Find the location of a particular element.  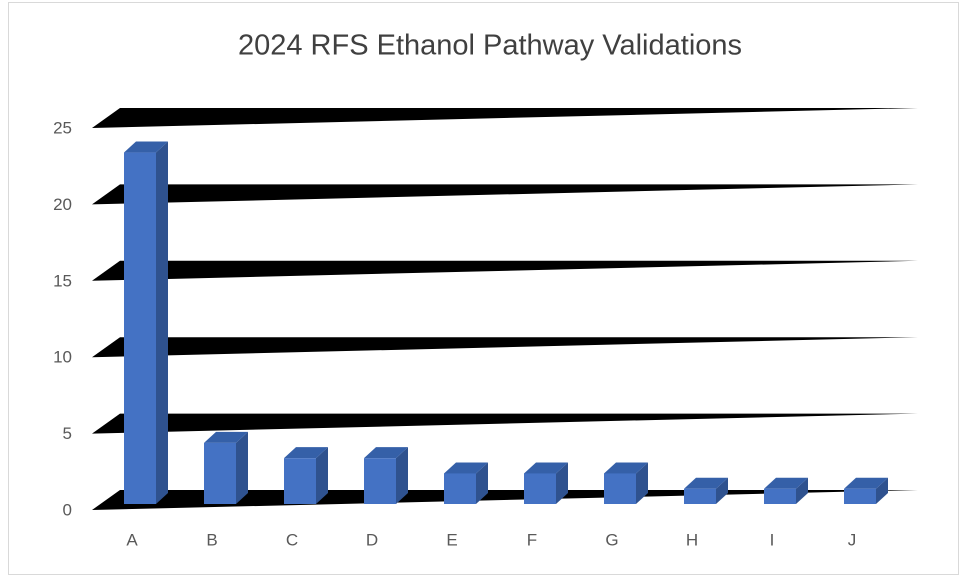

x-tick-label: F is located at coordinates (532, 539).